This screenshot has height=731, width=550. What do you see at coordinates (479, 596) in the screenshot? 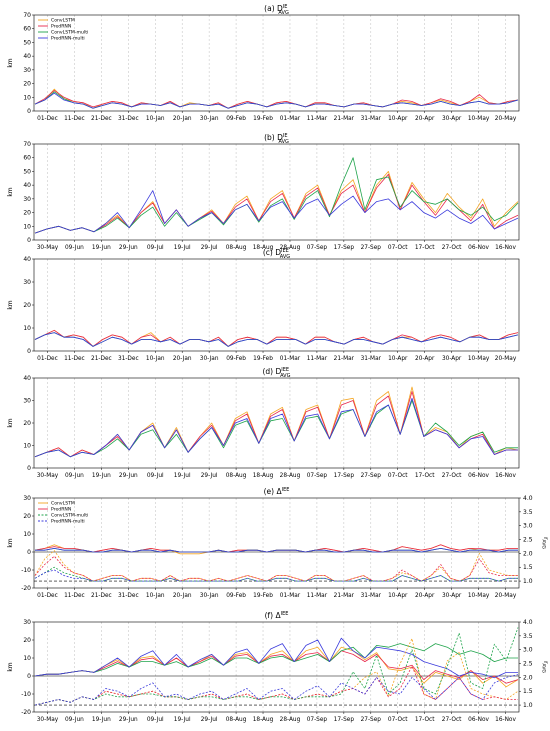
I see `x-tick-label: 10-May` at bounding box center [479, 596].